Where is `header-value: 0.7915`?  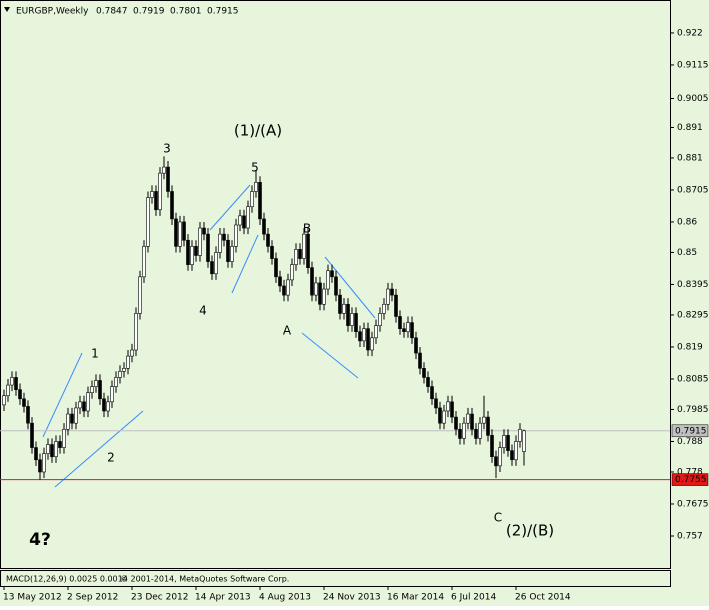
header-value: 0.7915 is located at coordinates (223, 12).